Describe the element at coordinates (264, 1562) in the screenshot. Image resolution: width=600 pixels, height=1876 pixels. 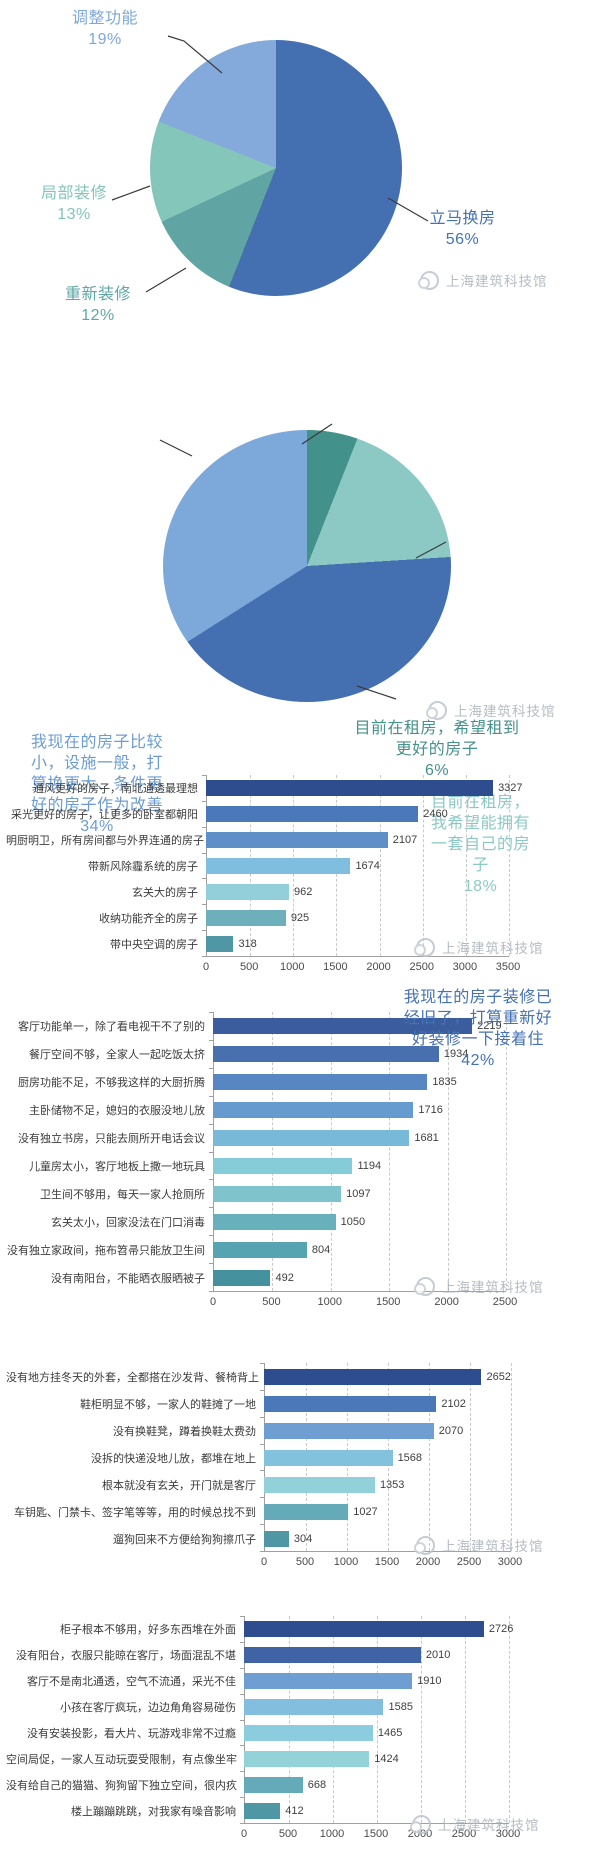
I see `x-axis-tick-label: 0` at that location.